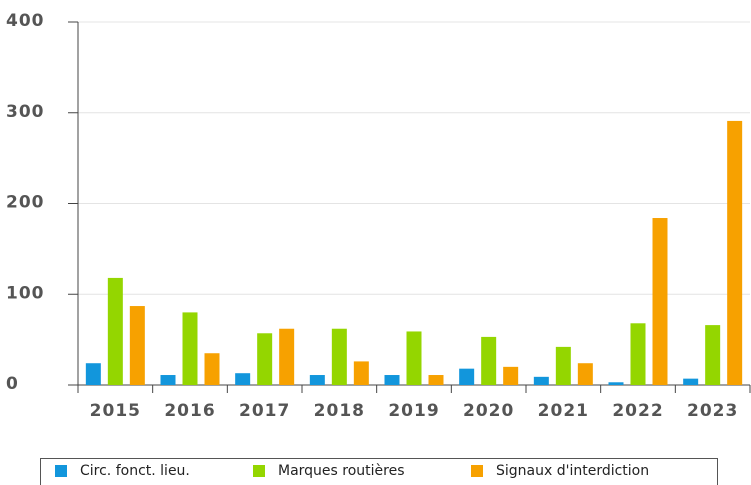 The height and width of the screenshot is (485, 751). What do you see at coordinates (572, 471) in the screenshot?
I see `legend-label: Signaux d'interdiction` at bounding box center [572, 471].